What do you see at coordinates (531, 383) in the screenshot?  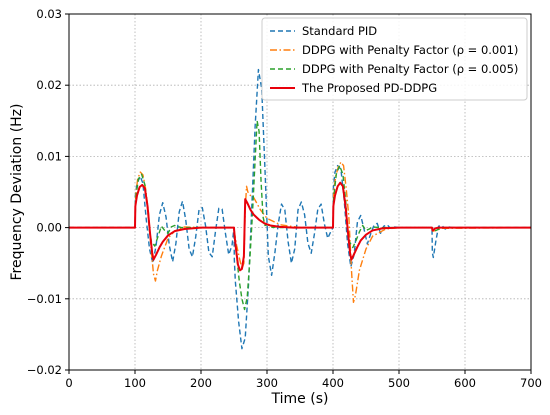 I see `x-tick-label: 700` at bounding box center [531, 383].